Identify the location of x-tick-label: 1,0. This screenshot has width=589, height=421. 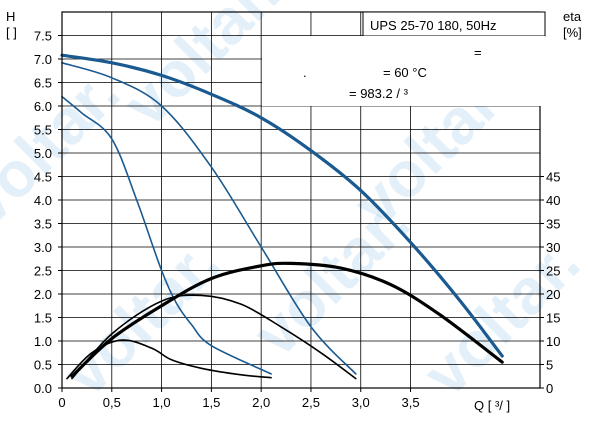
(162, 402).